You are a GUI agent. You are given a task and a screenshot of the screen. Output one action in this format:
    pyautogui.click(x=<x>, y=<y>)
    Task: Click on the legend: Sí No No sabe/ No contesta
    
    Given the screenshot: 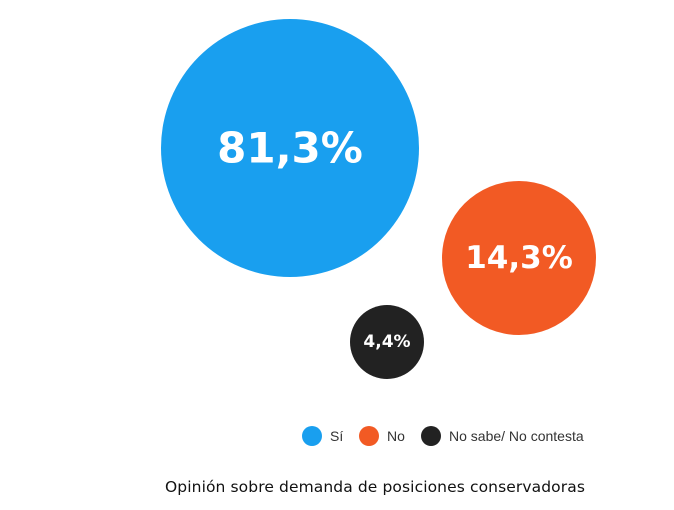 What is the action you would take?
    pyautogui.click(x=443, y=436)
    